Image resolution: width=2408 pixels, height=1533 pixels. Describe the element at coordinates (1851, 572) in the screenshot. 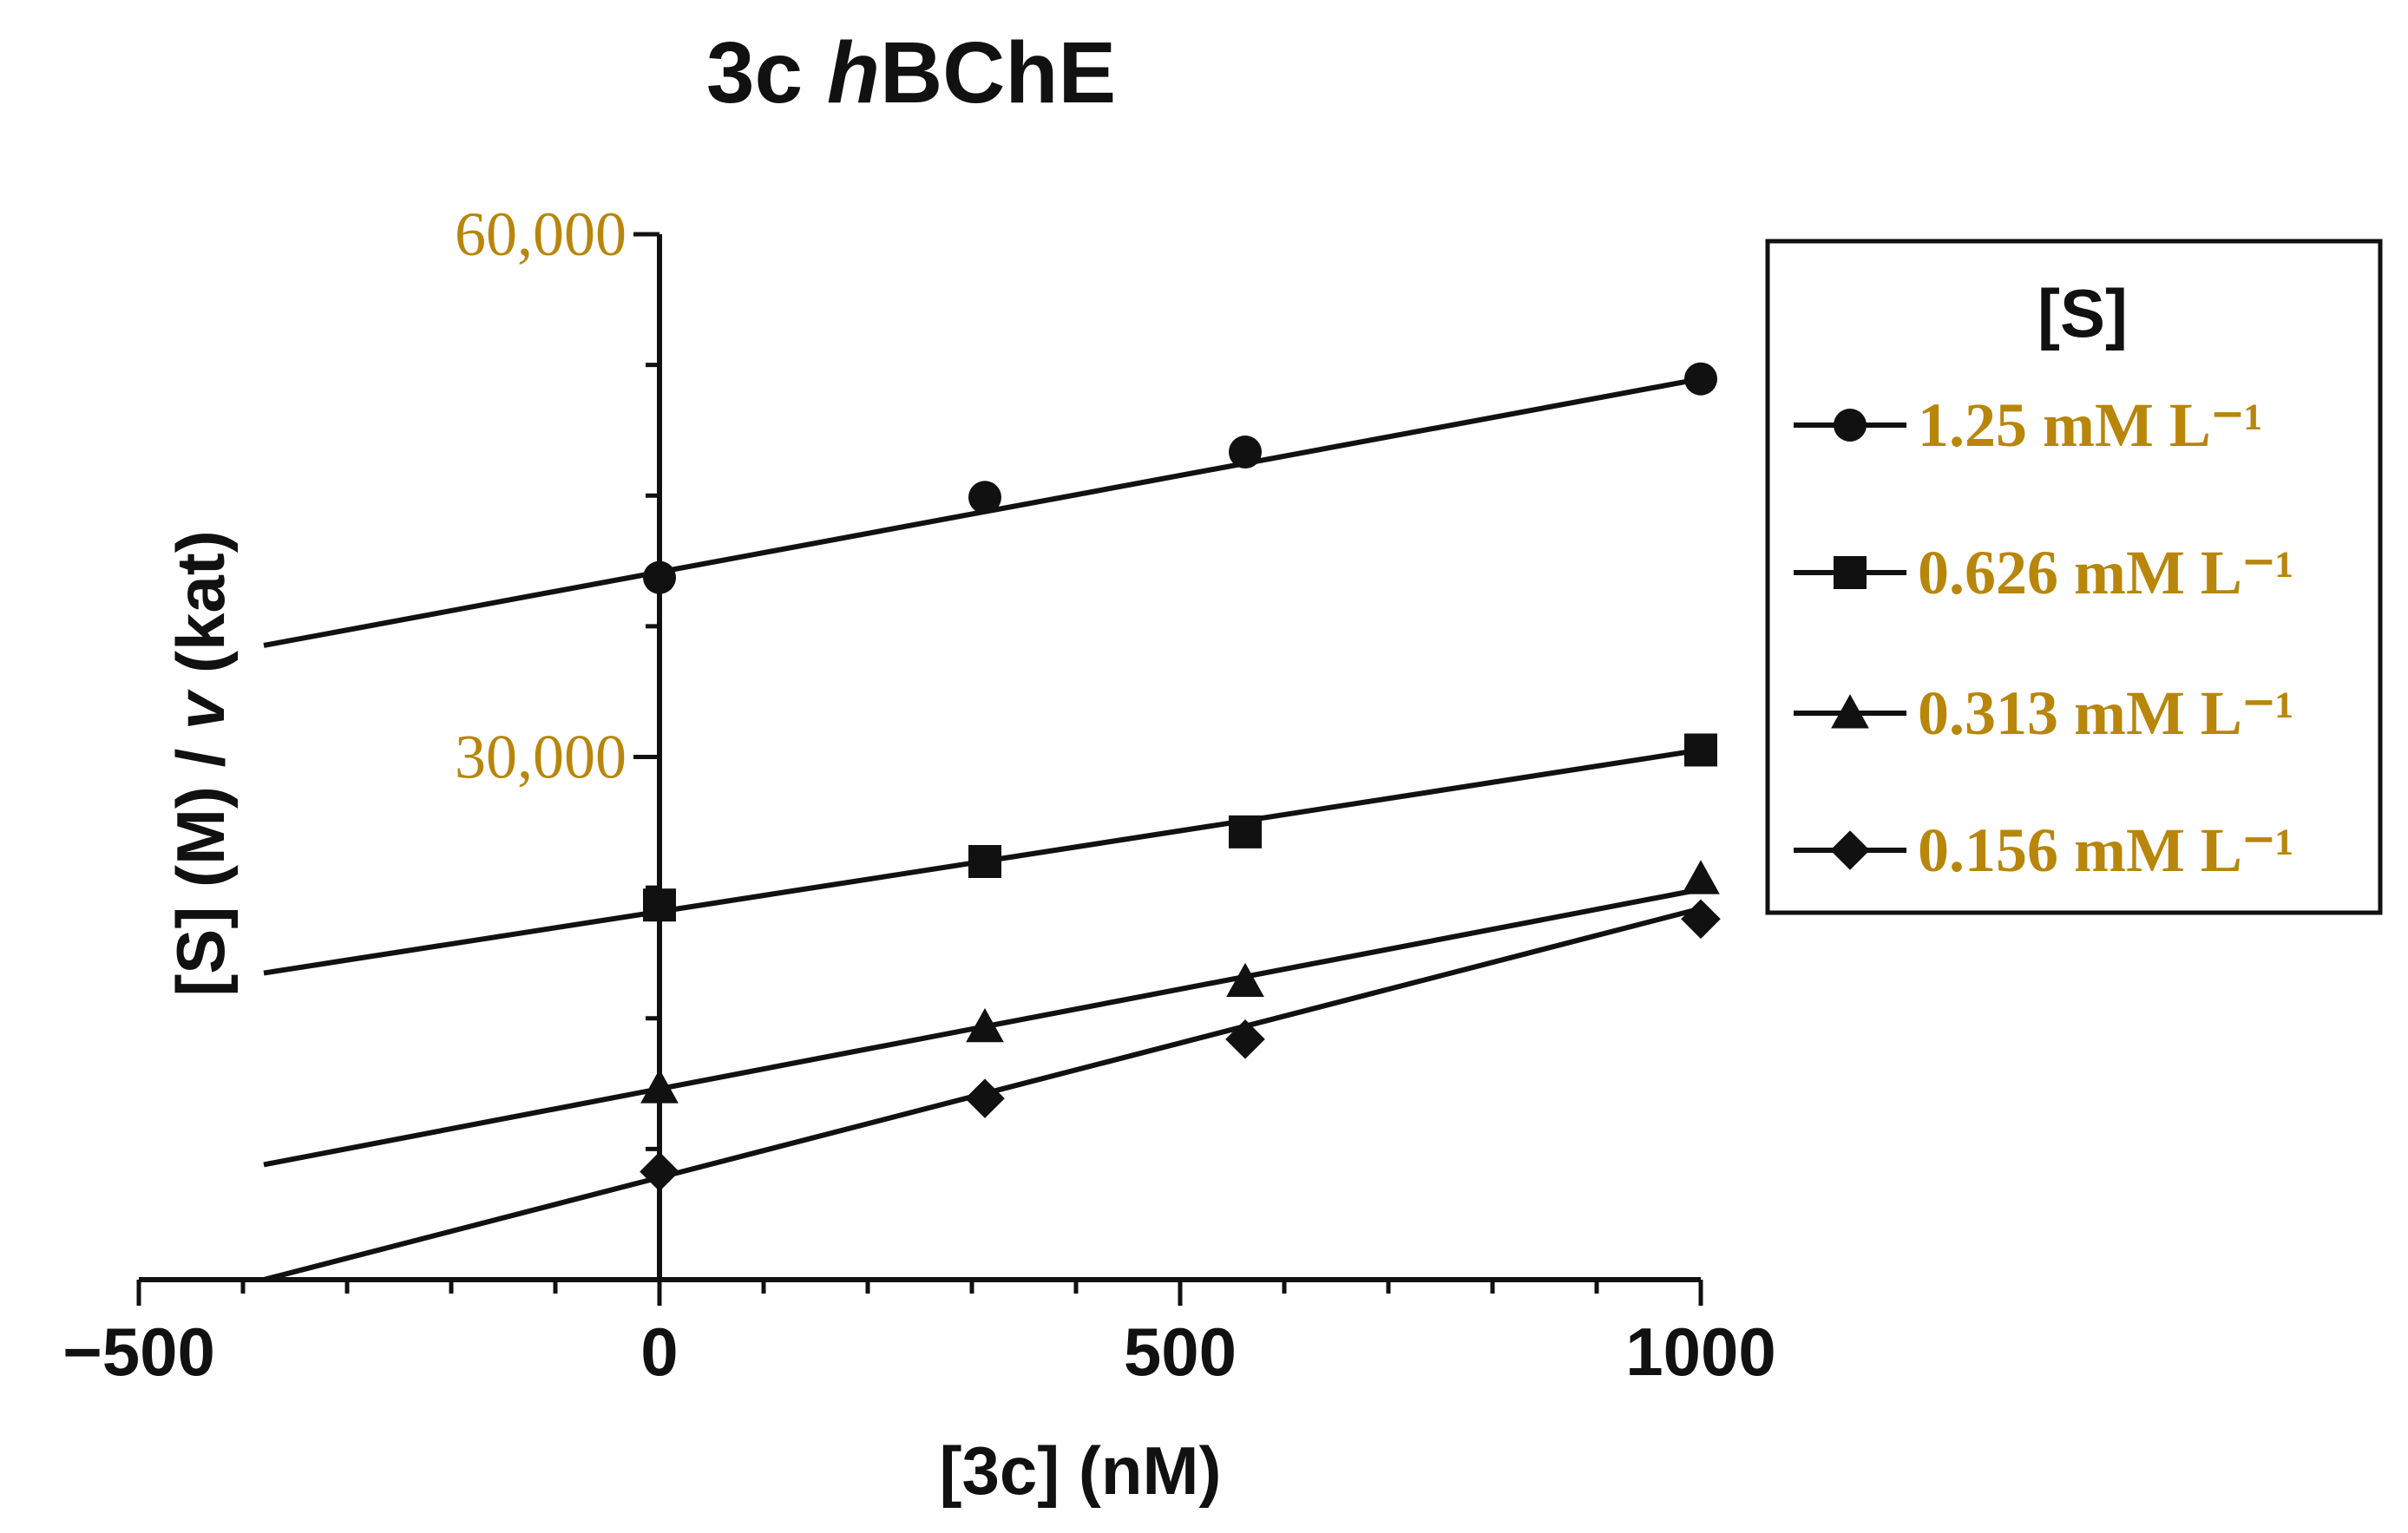

I see `legend-marker-square` at that location.